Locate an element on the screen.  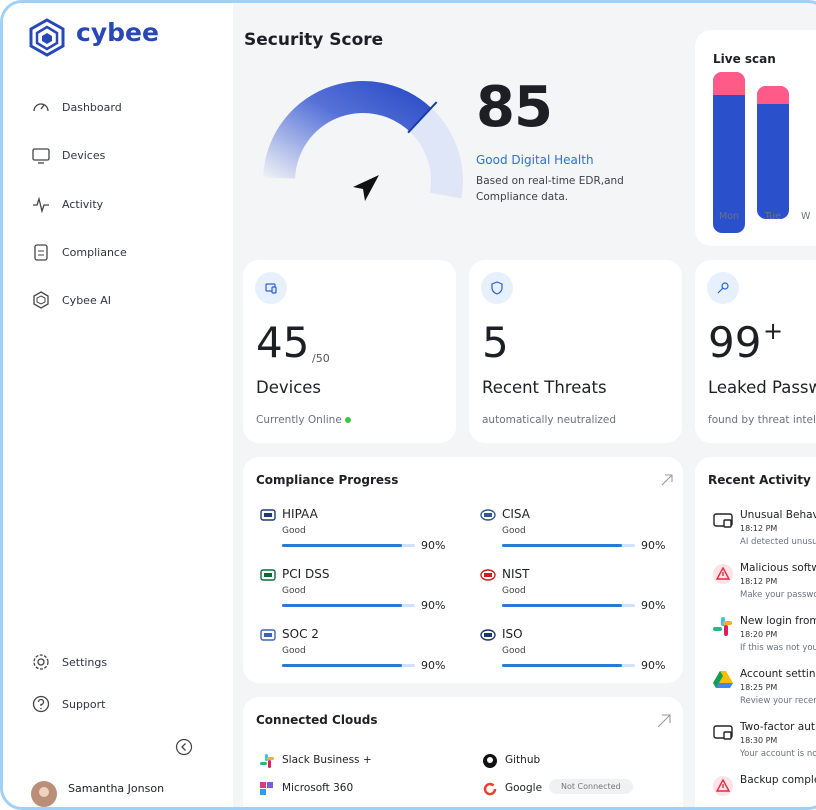
activity-title: Two-factor auth is located at coordinates (778, 727).